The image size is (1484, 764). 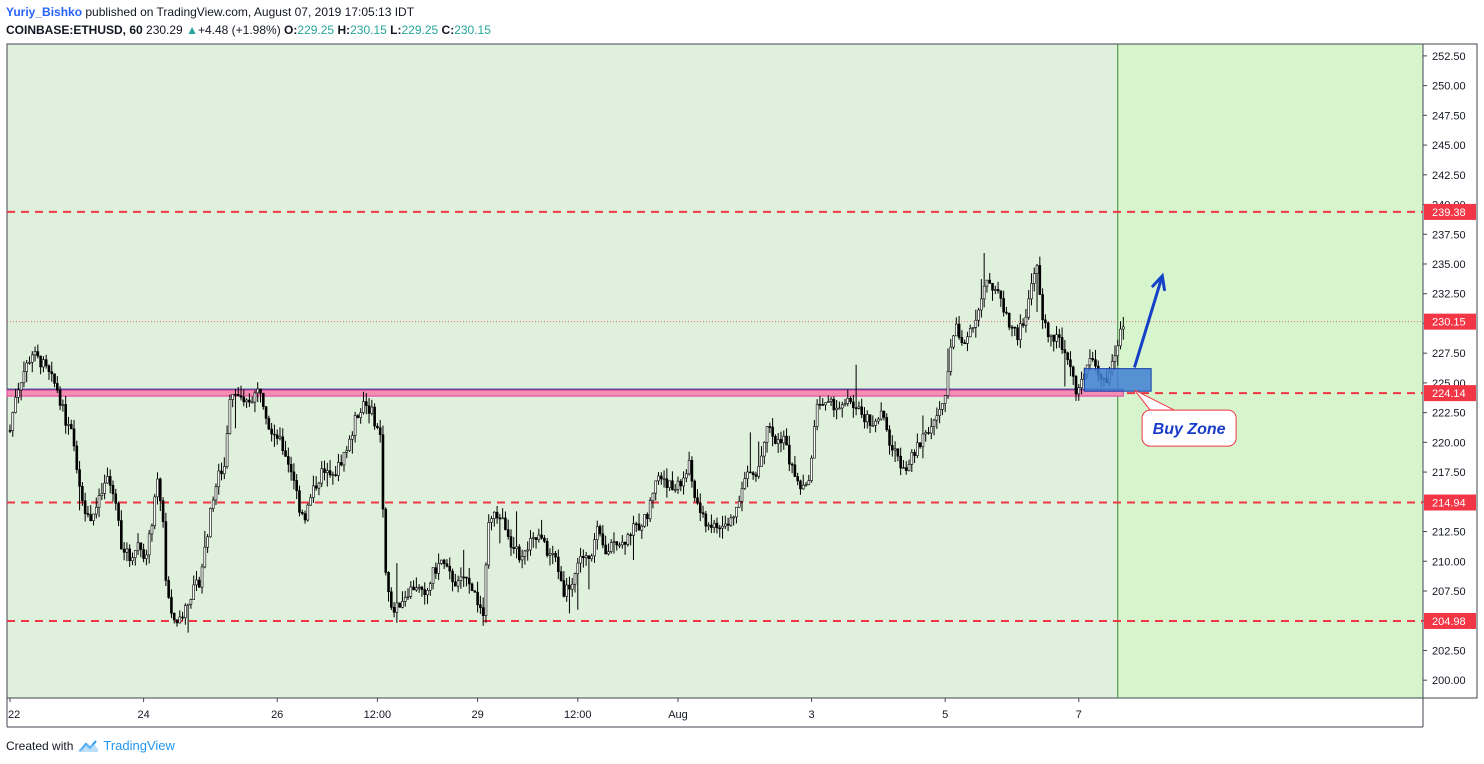 I want to click on level-price-label-bg, so click(x=1450, y=211).